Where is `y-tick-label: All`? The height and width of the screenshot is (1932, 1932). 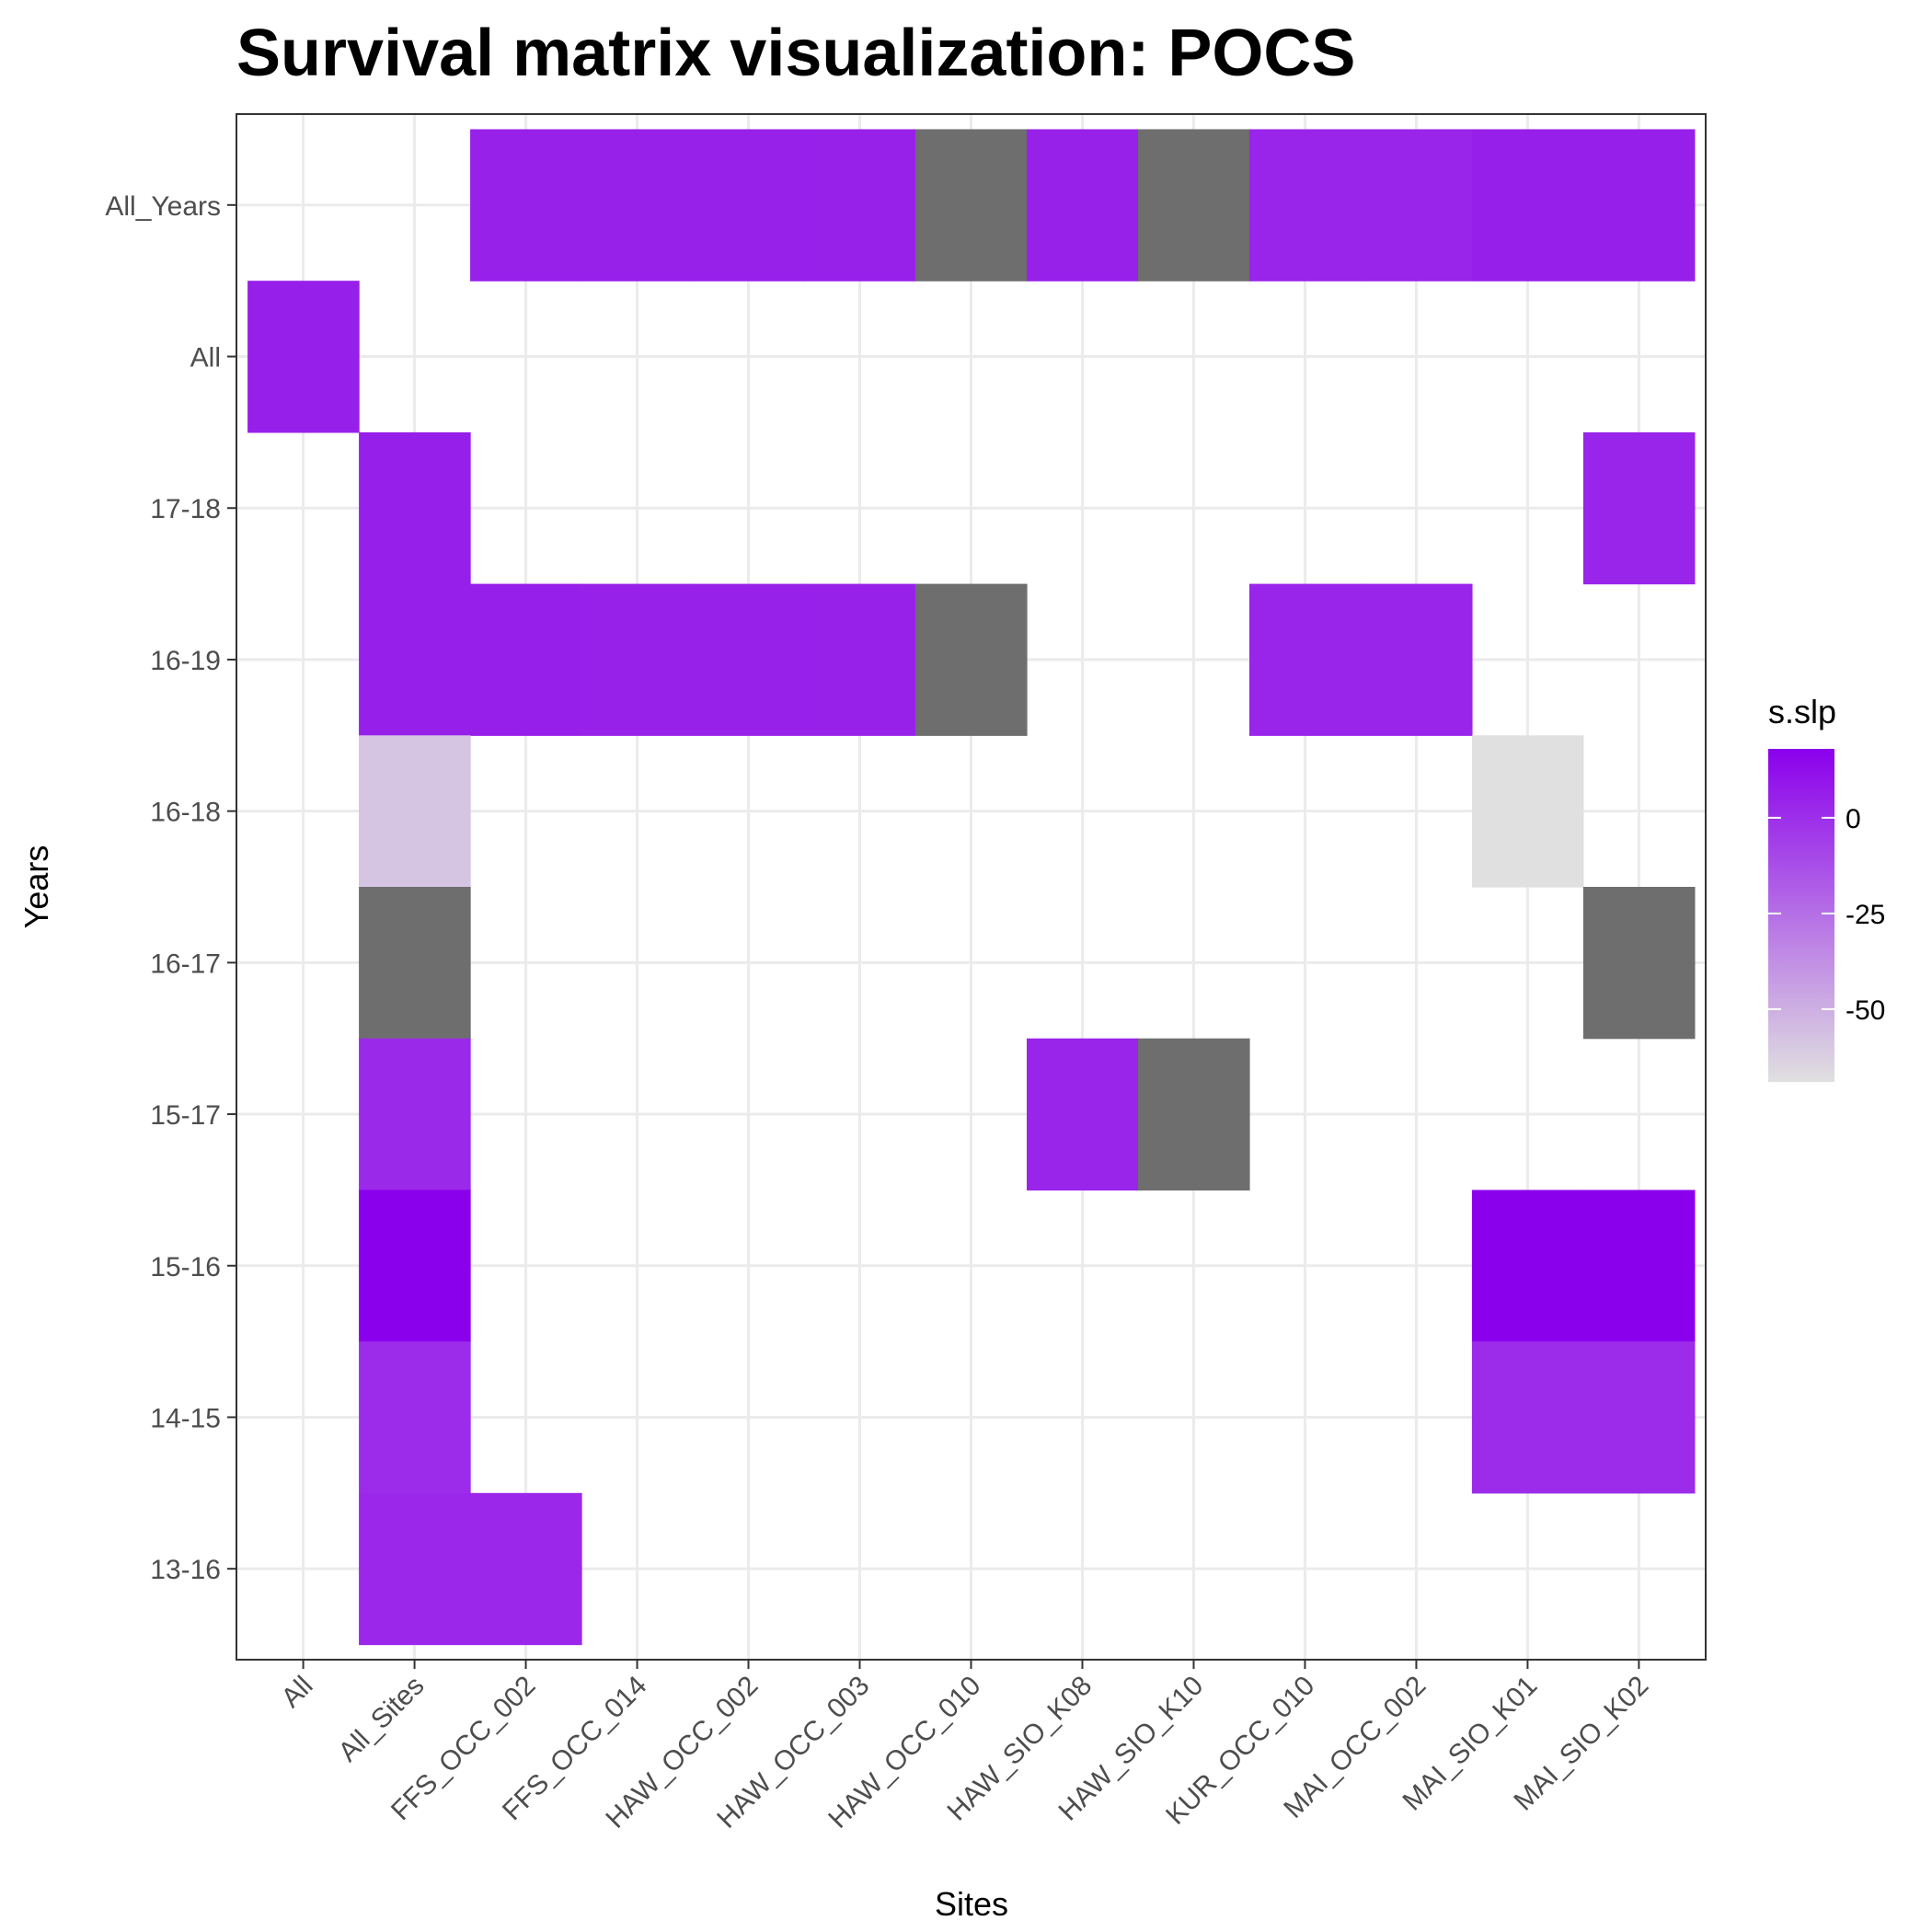
y-tick-label: All is located at coordinates (205, 358).